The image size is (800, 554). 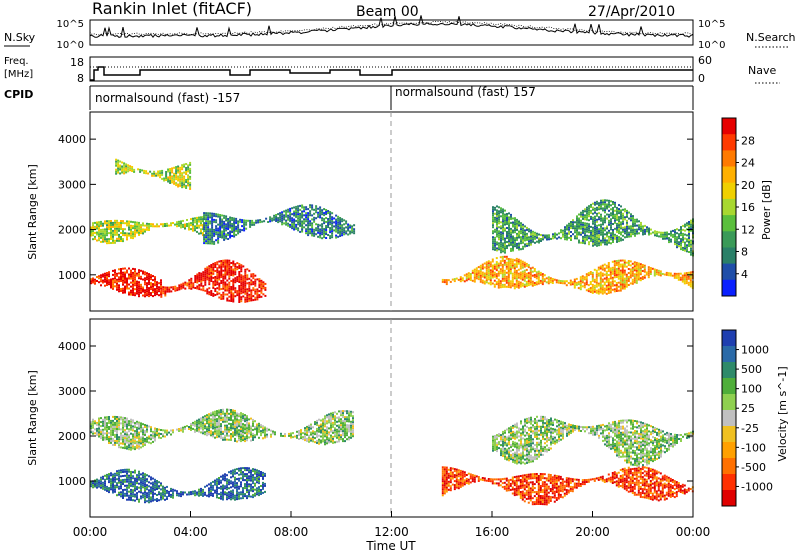 What do you see at coordinates (465, 92) in the screenshot?
I see `cpid-segment-2: normalsound (fast) 157` at bounding box center [465, 92].